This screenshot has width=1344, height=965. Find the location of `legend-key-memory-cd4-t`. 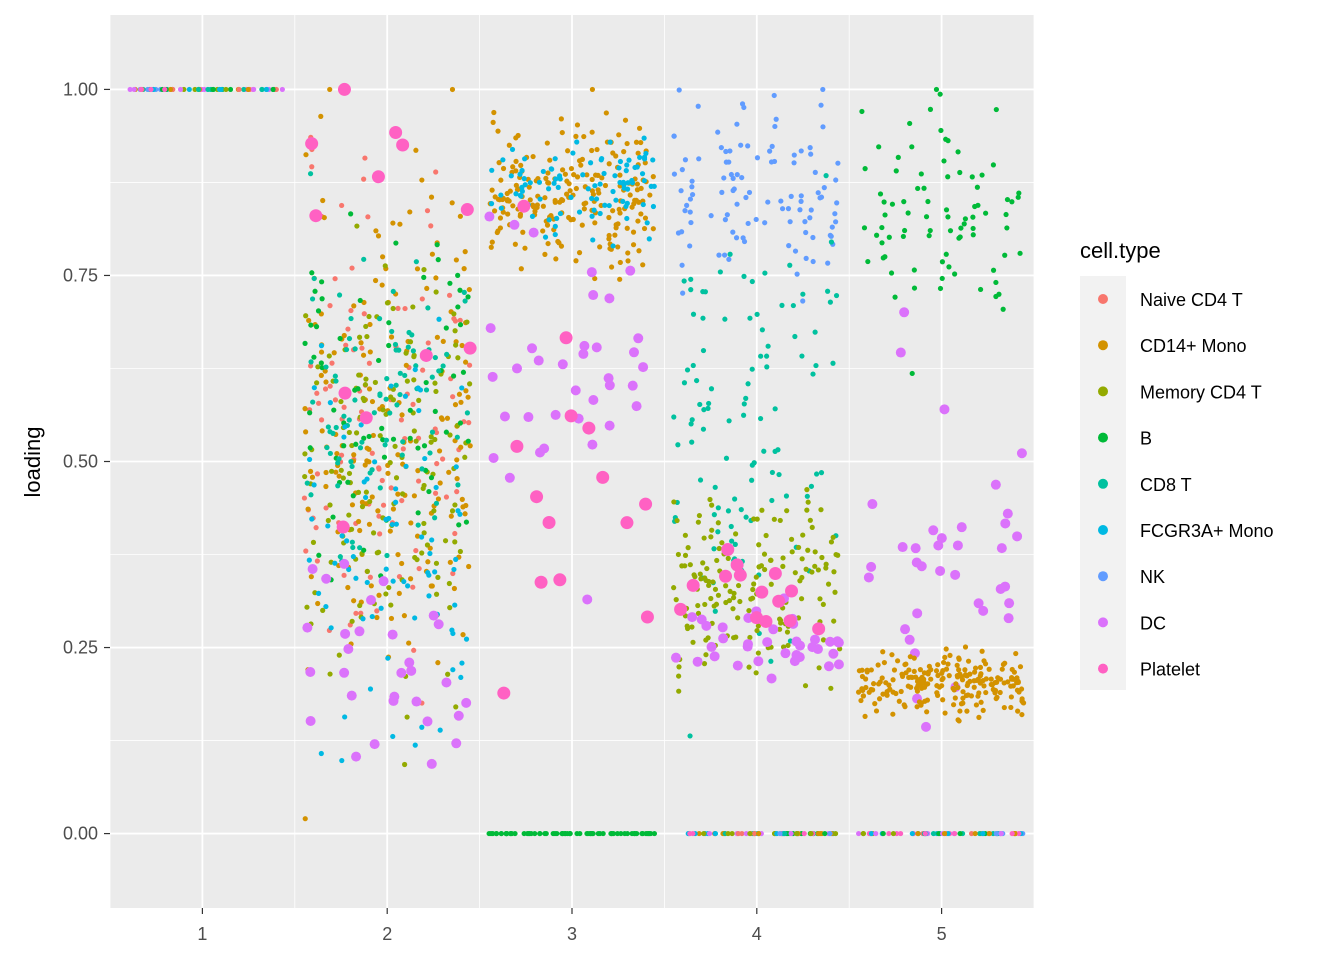

legend-key-memory-cd4-t is located at coordinates (1103, 391).